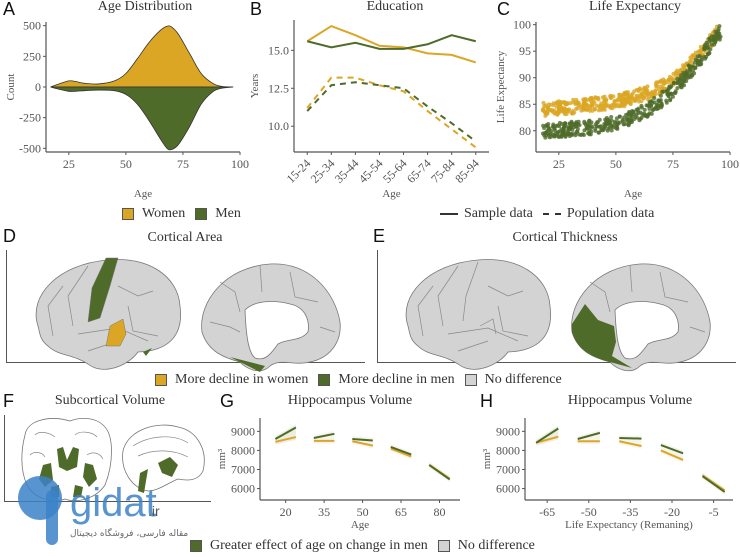 Image resolution: width=740 pixels, height=557 pixels. I want to click on y-tick-label: 7000, so click(243, 469).